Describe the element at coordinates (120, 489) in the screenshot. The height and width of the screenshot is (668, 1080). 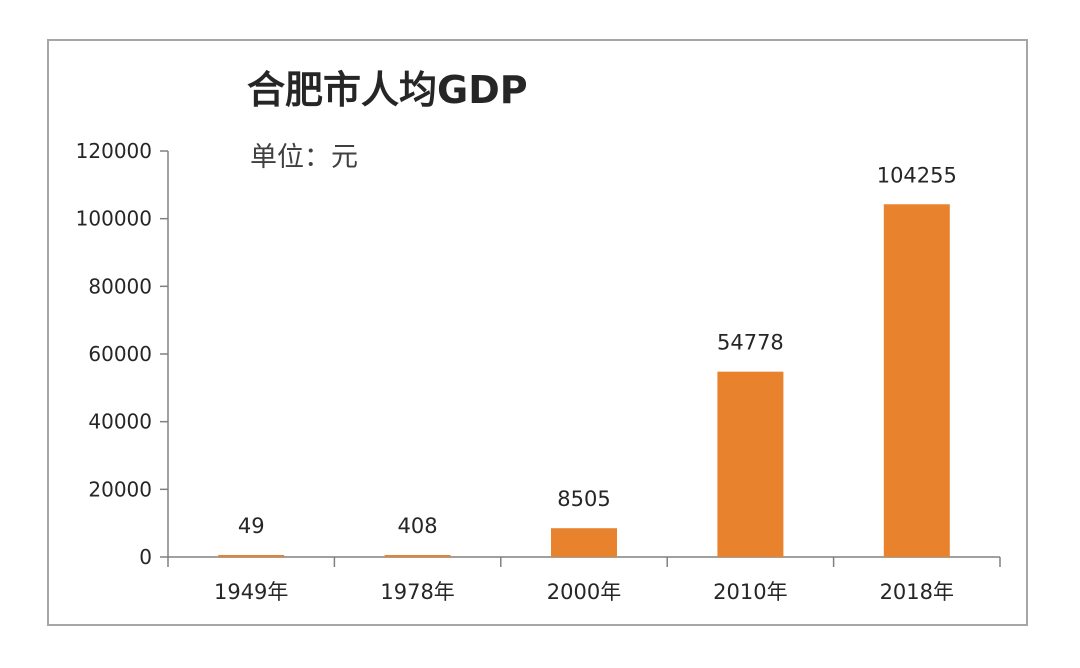
I see `y-tick-label: 20000` at that location.